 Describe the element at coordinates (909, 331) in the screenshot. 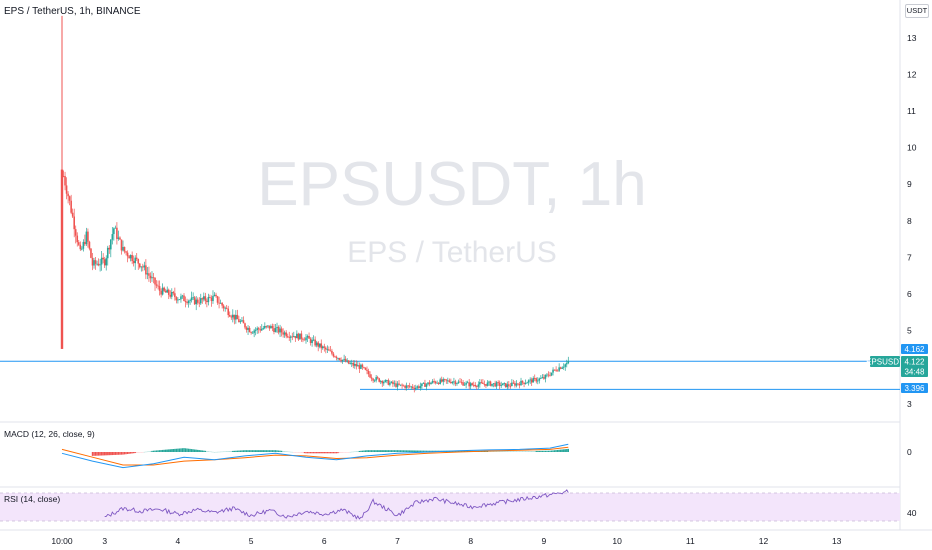

I see `price-tick: 5` at that location.